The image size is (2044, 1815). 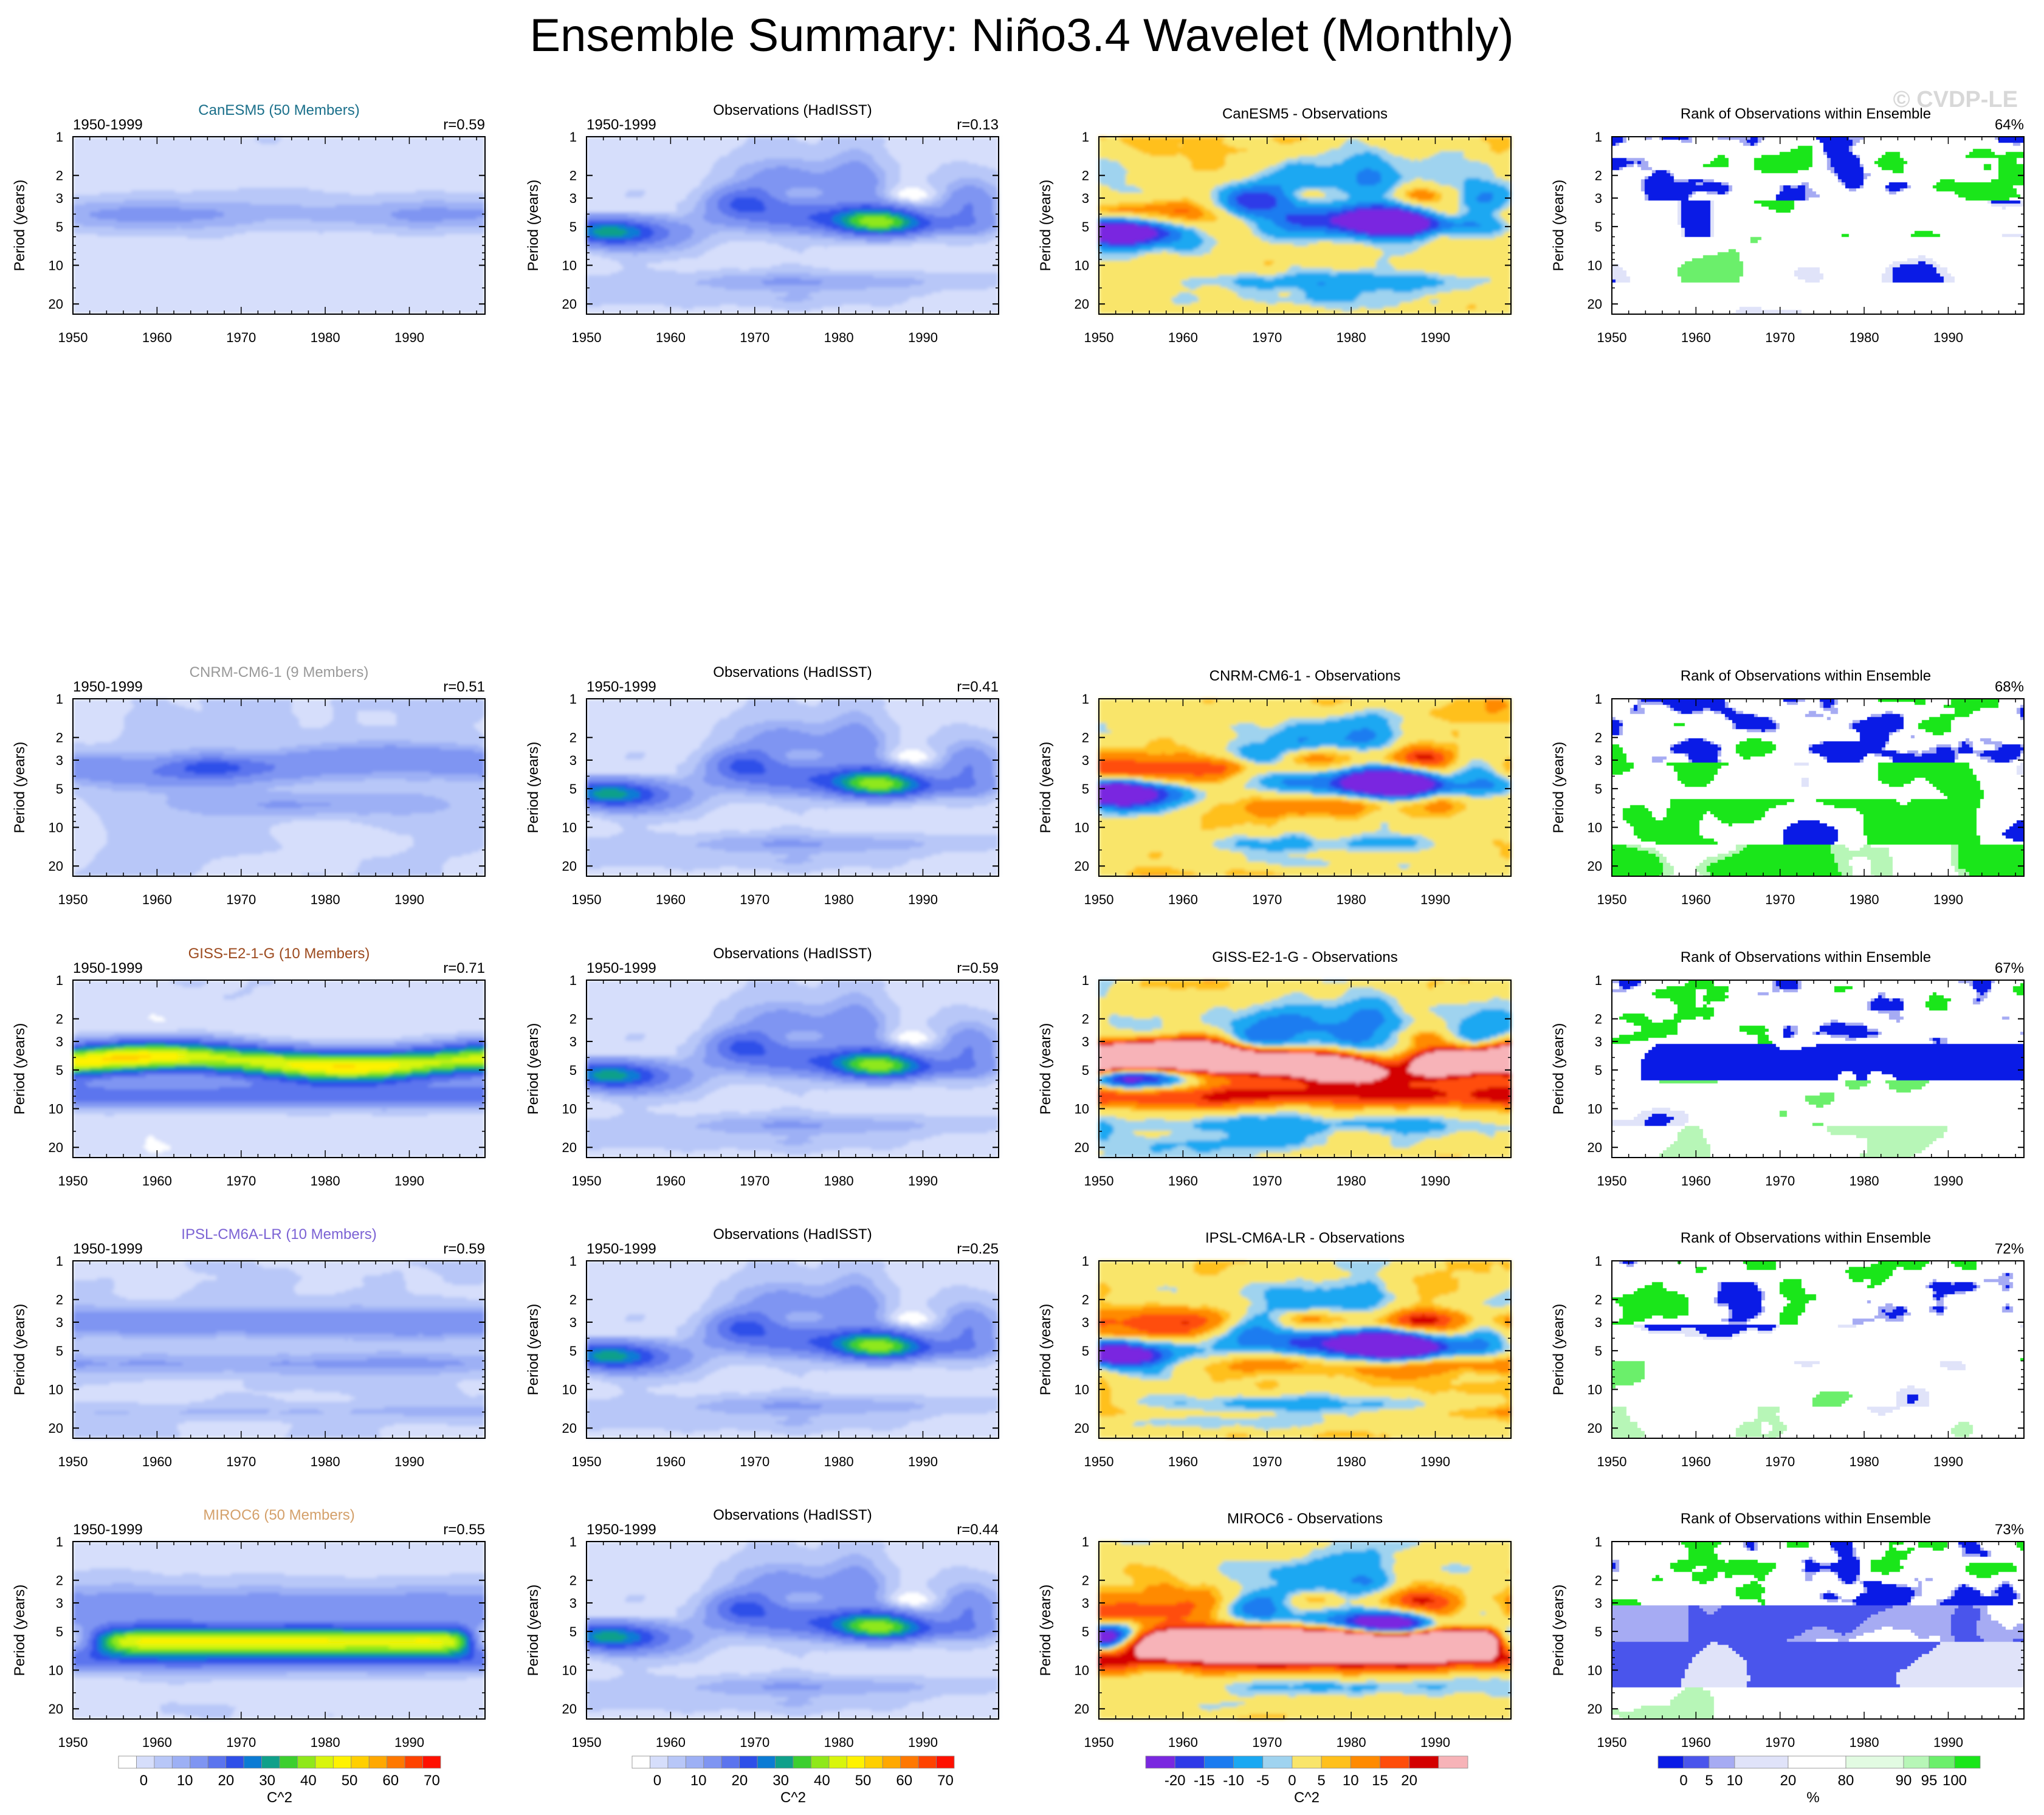 I want to click on colorbar-tick-label: 10, so click(x=698, y=1780).